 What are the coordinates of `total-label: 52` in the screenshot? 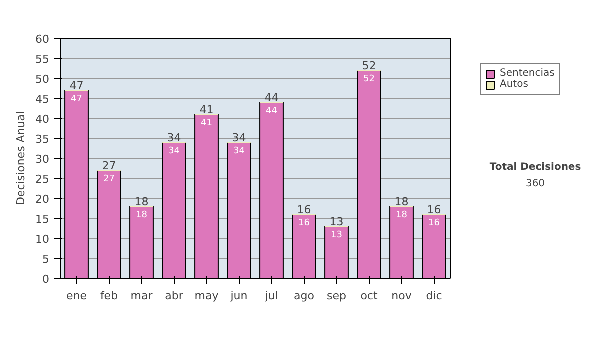 It's located at (369, 66).